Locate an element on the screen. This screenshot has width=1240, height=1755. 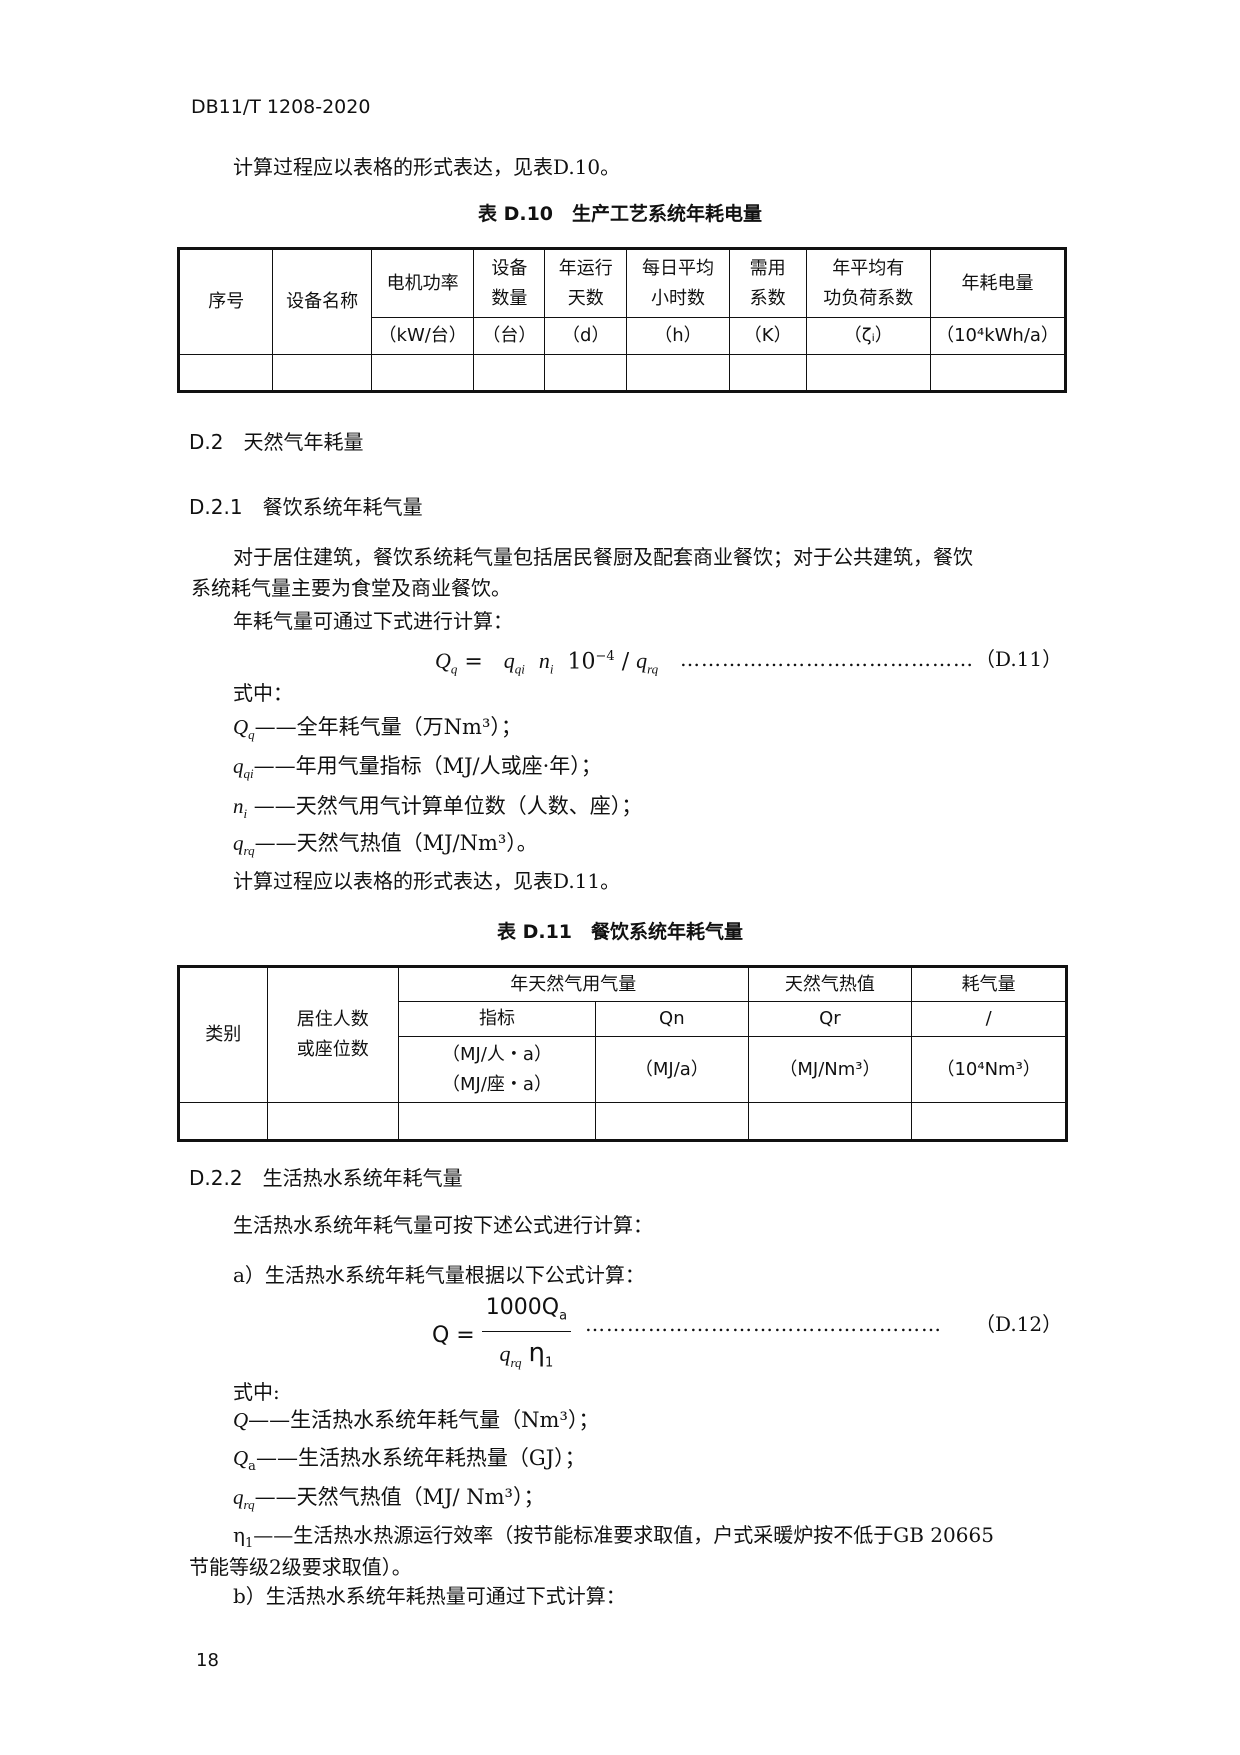
where-label: 式中： is located at coordinates (263, 693).